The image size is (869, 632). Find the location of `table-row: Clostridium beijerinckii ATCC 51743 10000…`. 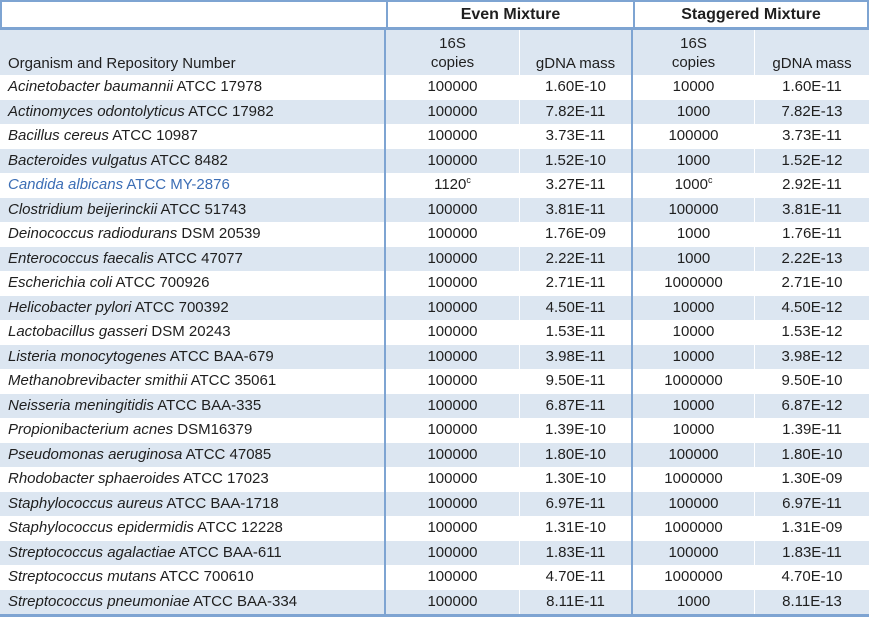

table-row: Clostridium beijerinckii ATCC 51743 10000… is located at coordinates (434, 209).